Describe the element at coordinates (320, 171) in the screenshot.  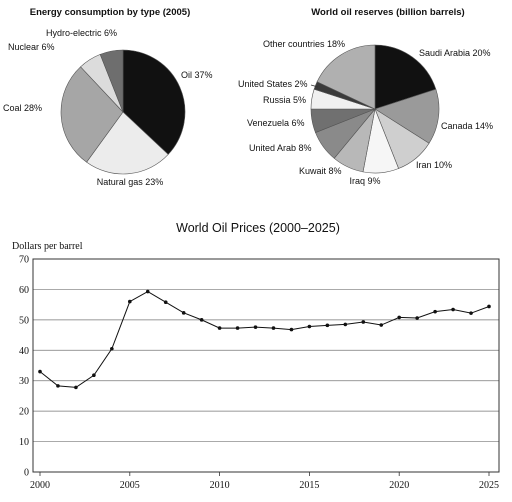
I see `pie2-label-kuwait: Kuwait 8%` at that location.